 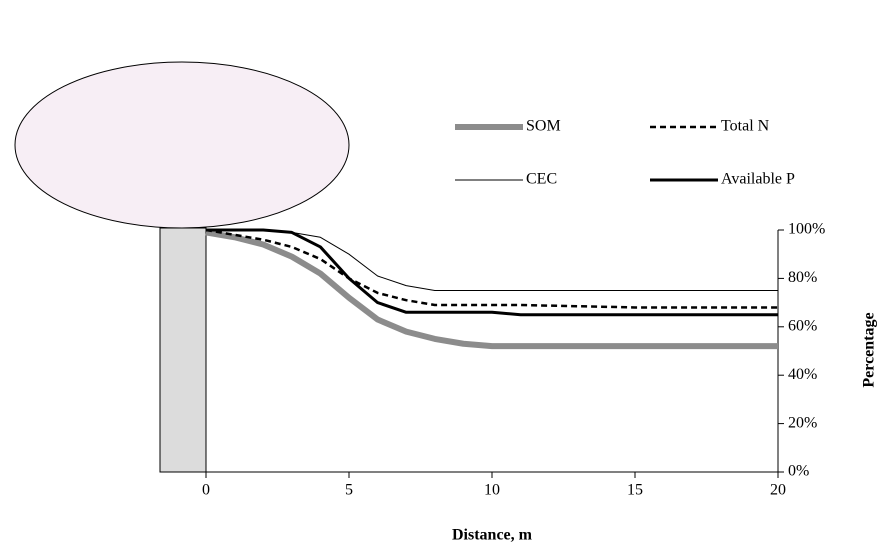 What do you see at coordinates (806, 229) in the screenshot?
I see `y-tick-label: 100%` at bounding box center [806, 229].